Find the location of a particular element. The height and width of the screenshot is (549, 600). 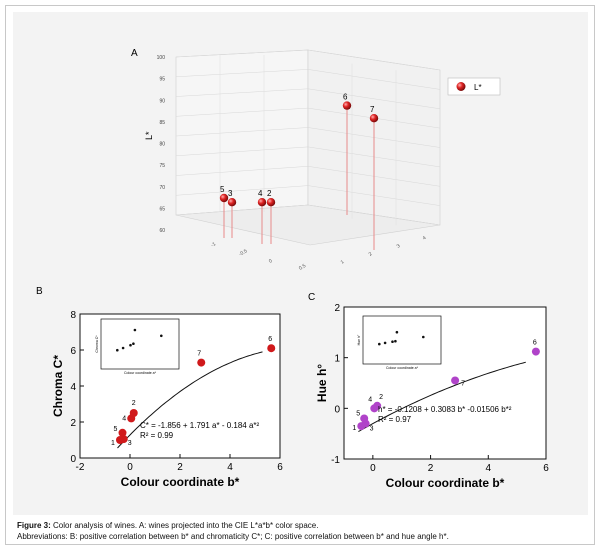

panel-a-point-label: 4 is located at coordinates (260, 193).